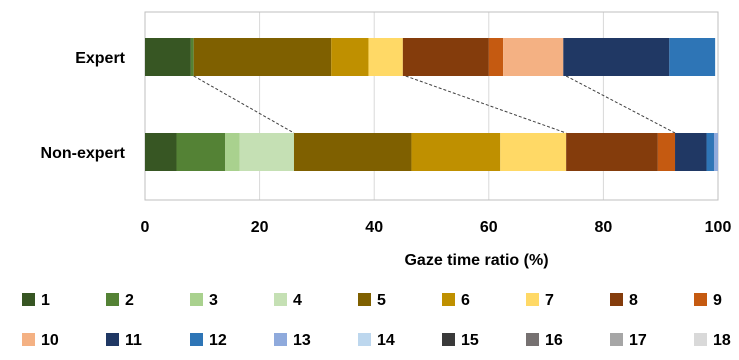  Describe the element at coordinates (638, 340) in the screenshot. I see `legend-label: 17` at that location.